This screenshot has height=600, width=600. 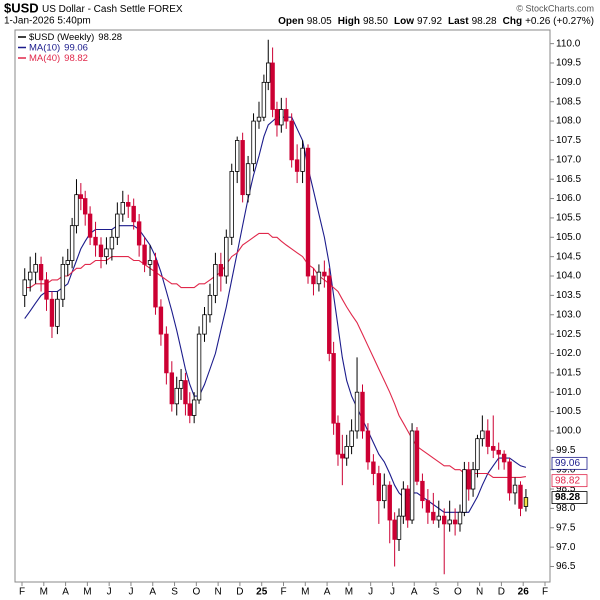 What do you see at coordinates (76, 58) in the screenshot?
I see `legend-value: 98.82` at bounding box center [76, 58].